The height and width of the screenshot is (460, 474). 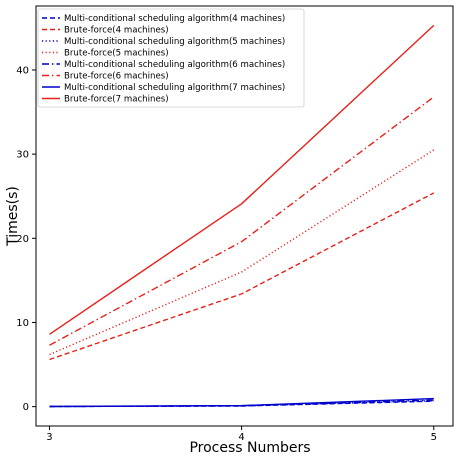 I want to click on legend-label-8: Brute-force(7 machines), so click(x=116, y=100).